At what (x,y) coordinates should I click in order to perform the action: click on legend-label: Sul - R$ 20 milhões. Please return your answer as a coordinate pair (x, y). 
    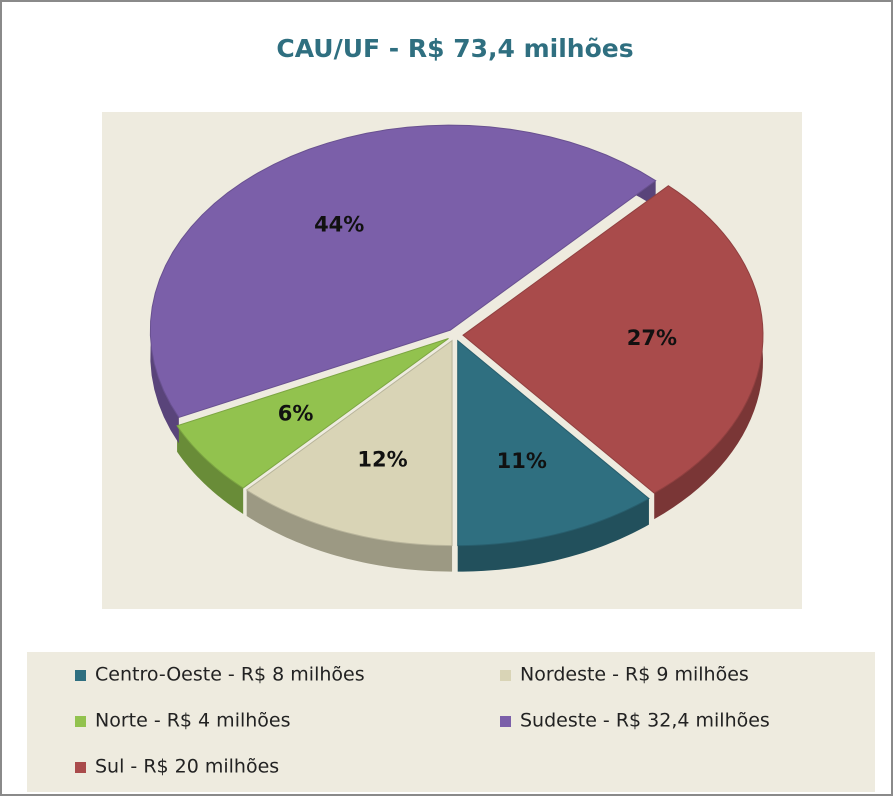
    Looking at the image, I should click on (187, 767).